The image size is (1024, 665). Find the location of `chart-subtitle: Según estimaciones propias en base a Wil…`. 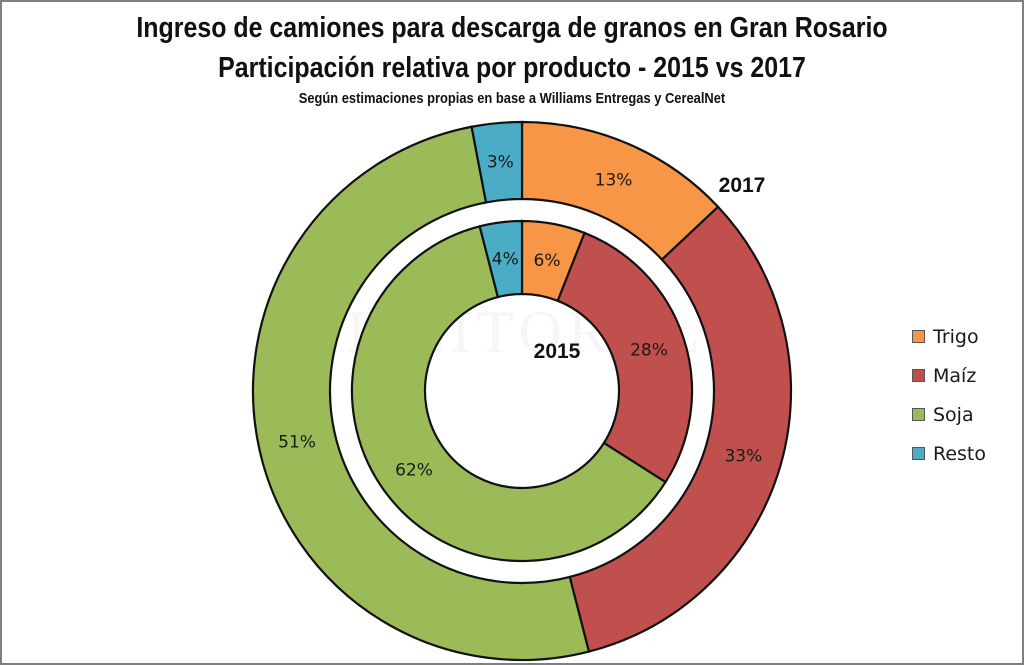

chart-subtitle: Según estimaciones propias en base a Wil… is located at coordinates (512, 98).